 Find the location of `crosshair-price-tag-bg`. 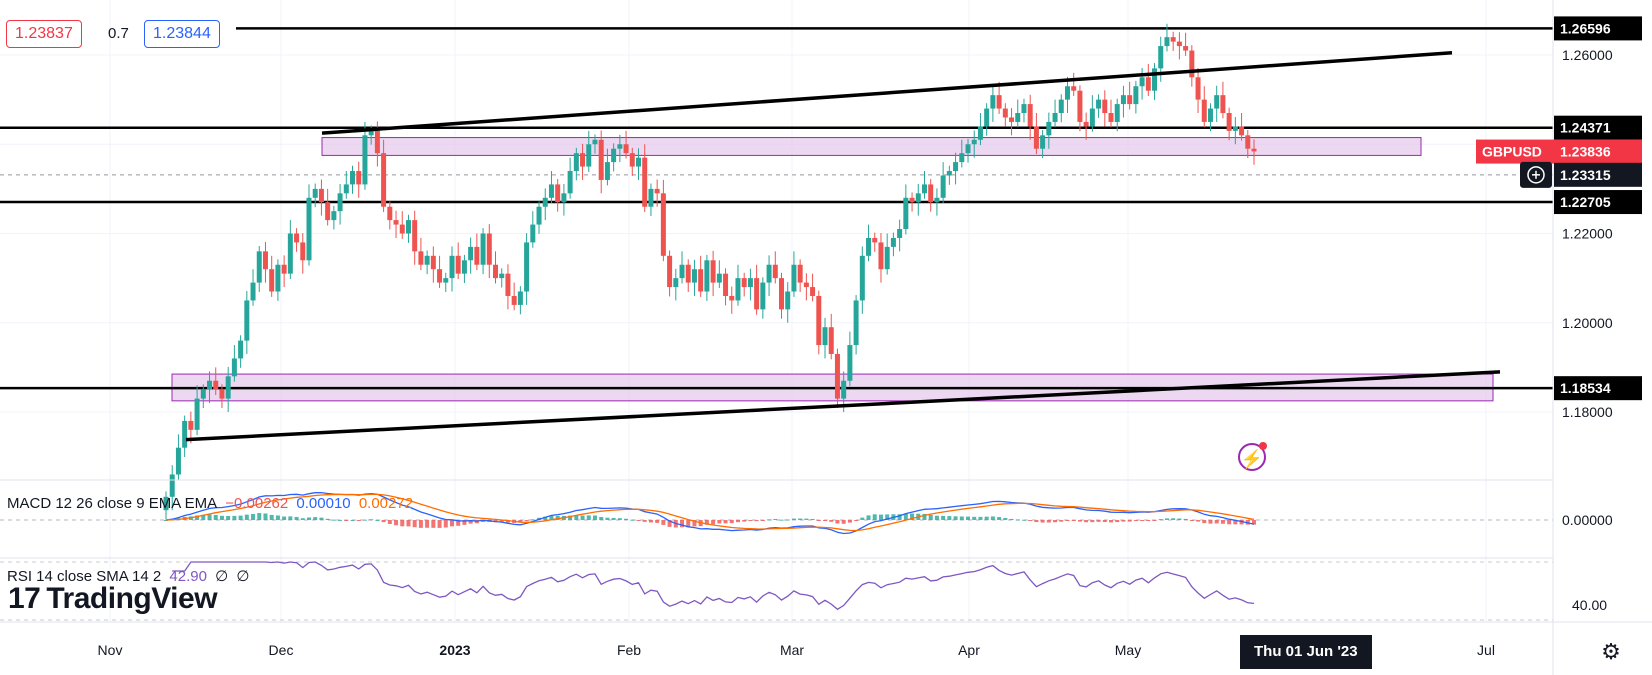

crosshair-price-tag-bg is located at coordinates (1598, 174).